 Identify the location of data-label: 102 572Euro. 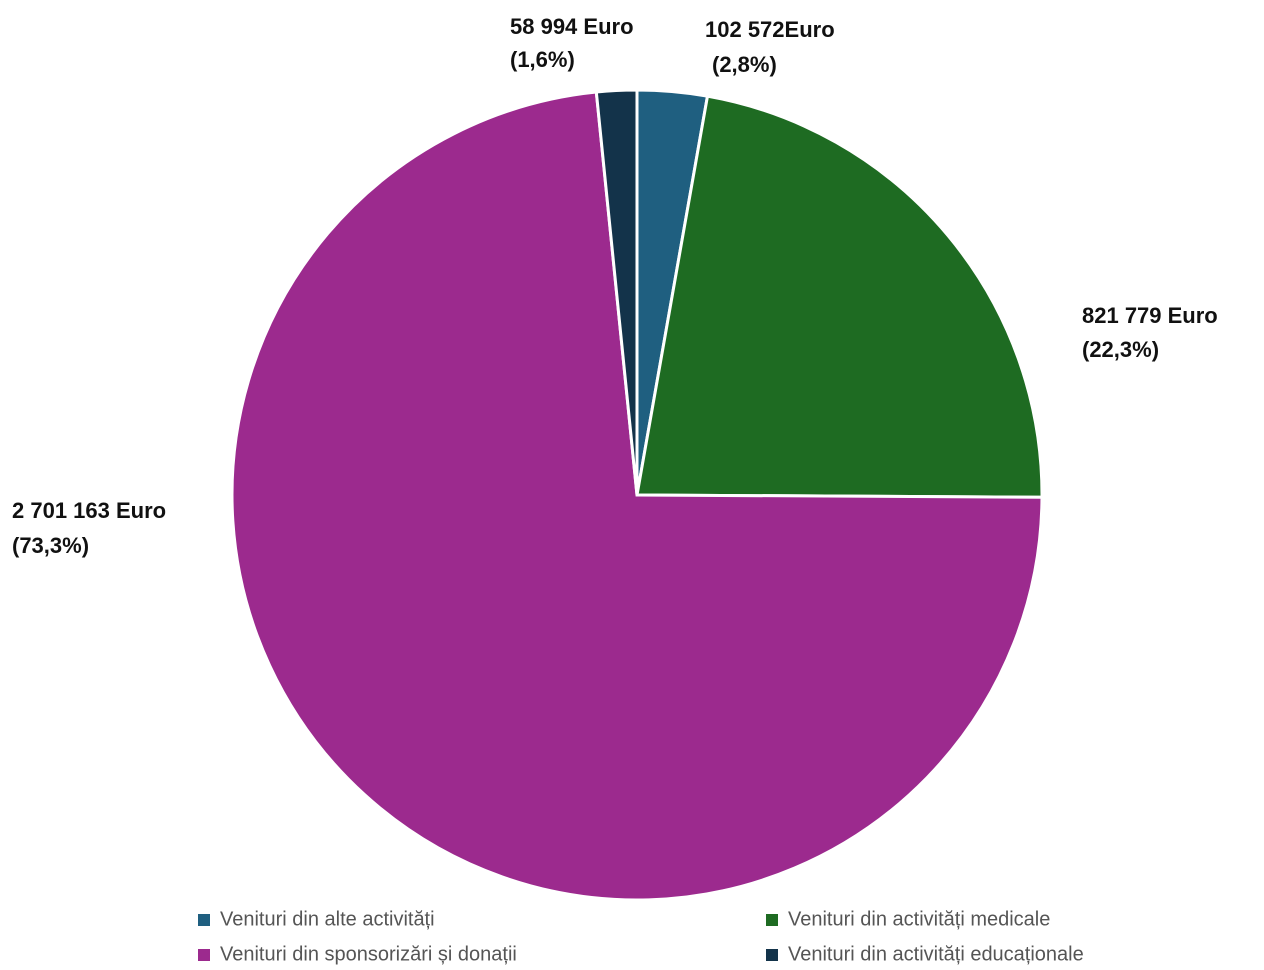
(770, 29).